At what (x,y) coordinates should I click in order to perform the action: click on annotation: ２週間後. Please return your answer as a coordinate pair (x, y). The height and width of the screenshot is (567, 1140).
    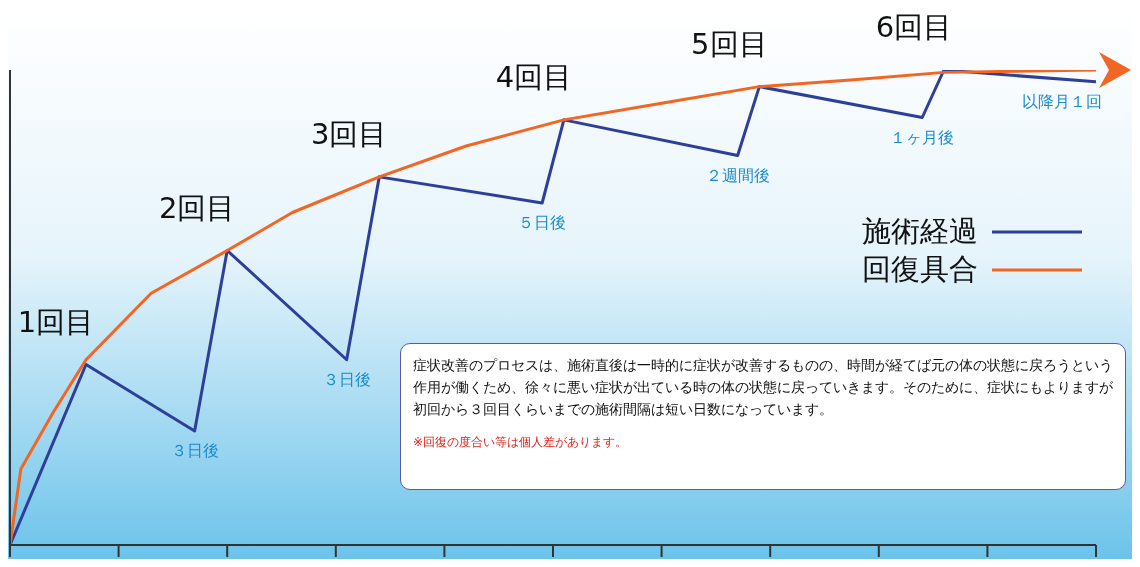
    Looking at the image, I should click on (737, 176).